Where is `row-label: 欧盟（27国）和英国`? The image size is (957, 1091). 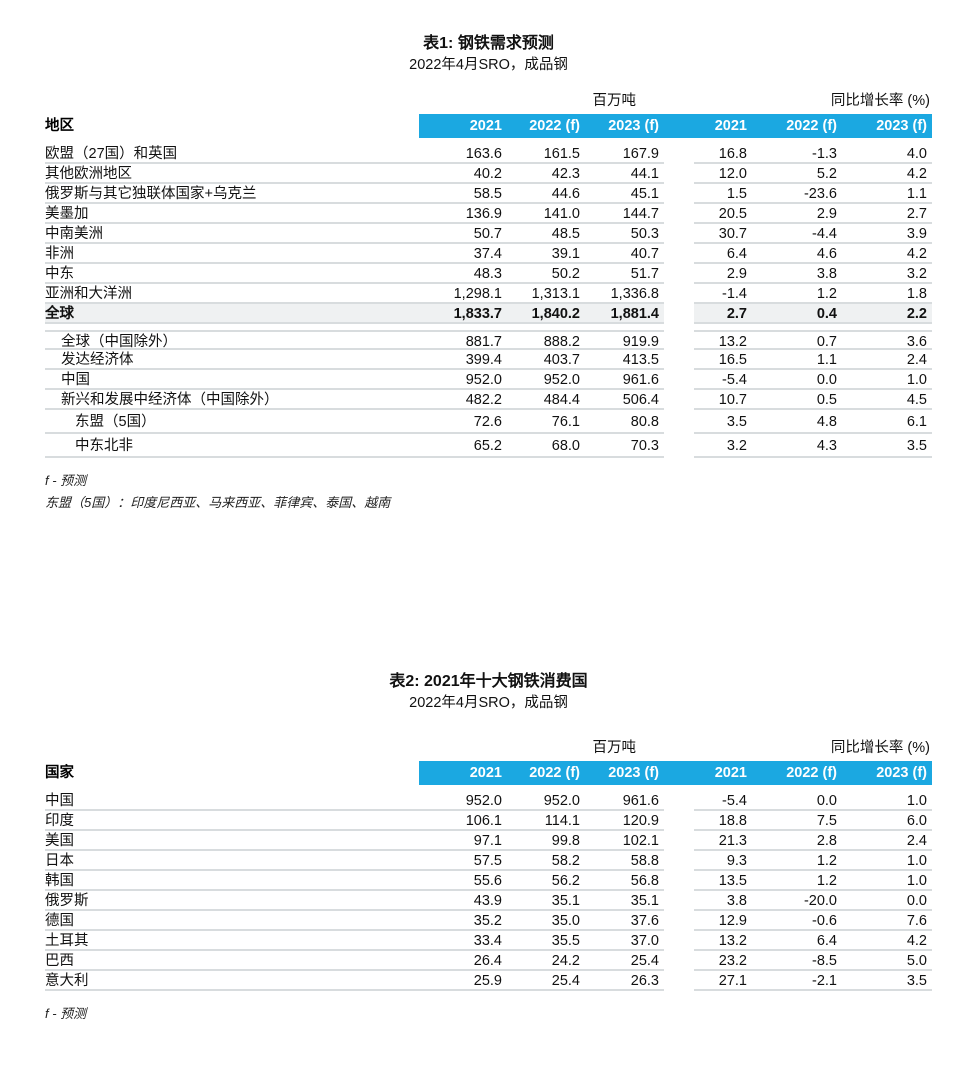 row-label: 欧盟（27国）和英国 is located at coordinates (232, 154).